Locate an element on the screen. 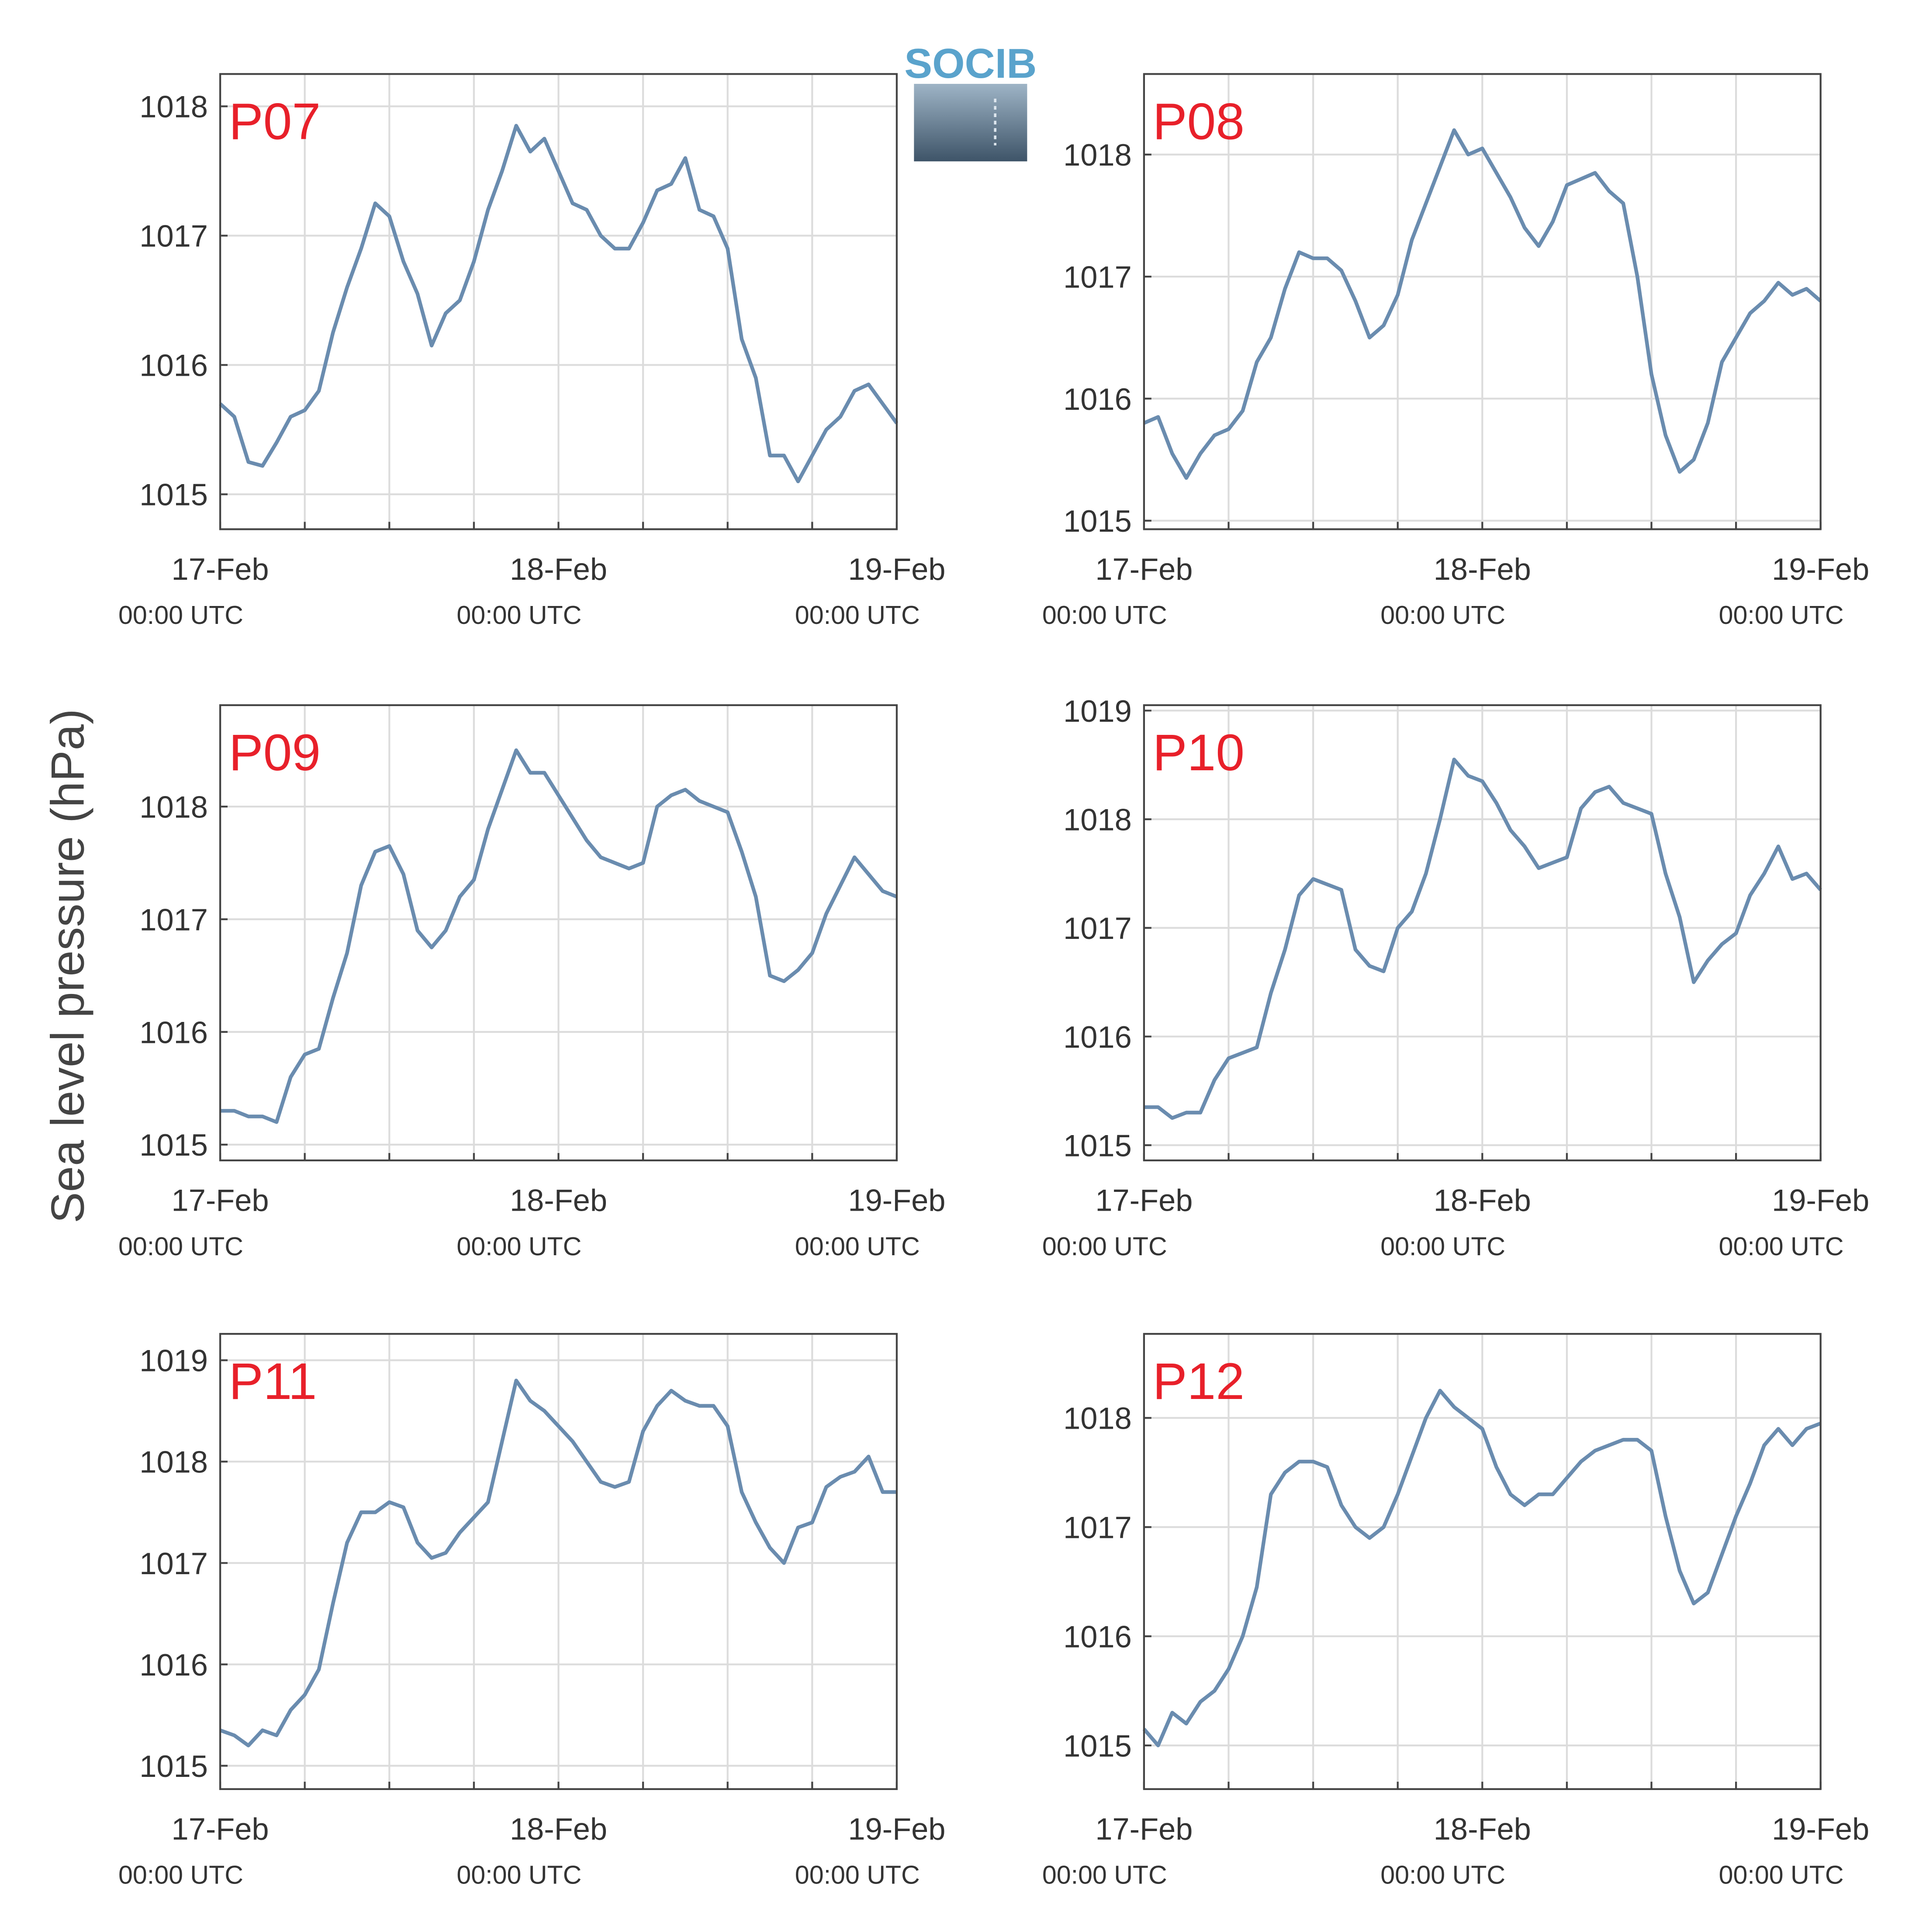 Image resolution: width=1919 pixels, height=1932 pixels. logo-text: SOCIB is located at coordinates (970, 63).